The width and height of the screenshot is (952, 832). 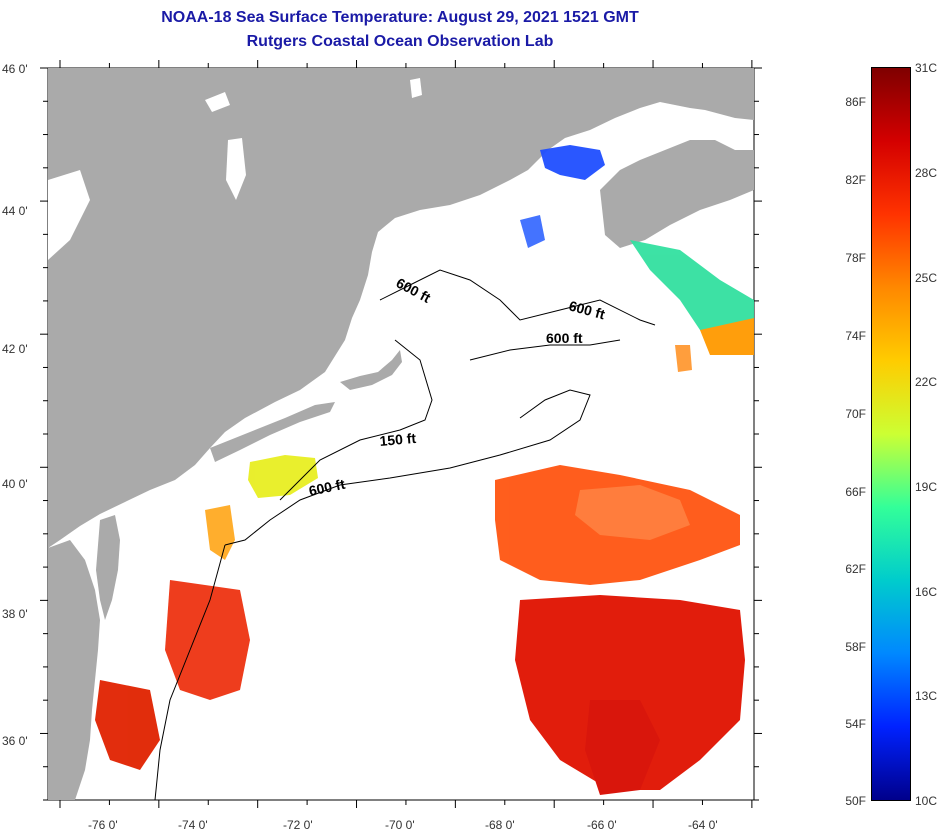 What do you see at coordinates (15, 741) in the screenshot?
I see `lat-label: 36 0'` at bounding box center [15, 741].